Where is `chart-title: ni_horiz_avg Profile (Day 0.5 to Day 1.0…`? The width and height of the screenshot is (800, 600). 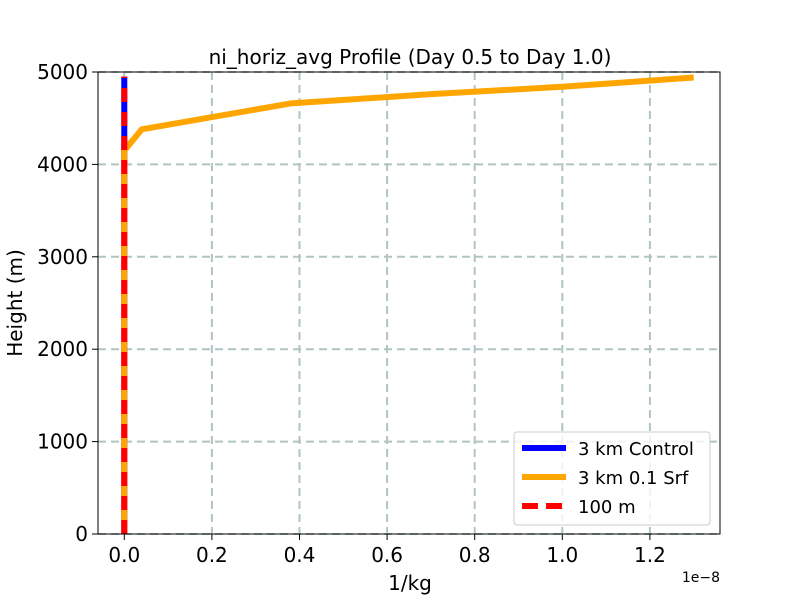 chart-title: ni_horiz_avg Profile (Day 0.5 to Day 1.0… is located at coordinates (410, 57).